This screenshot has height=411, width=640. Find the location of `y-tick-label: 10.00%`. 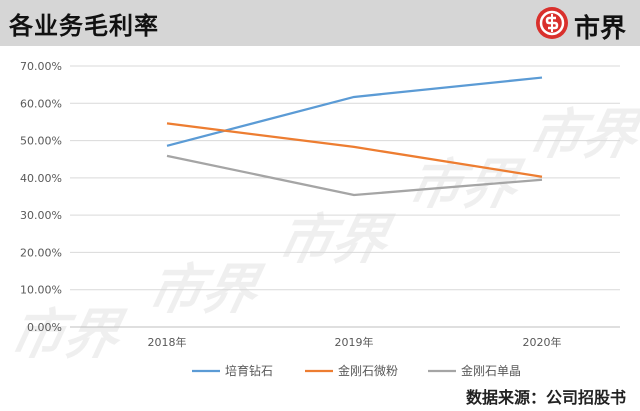

y-tick-label: 10.00% is located at coordinates (41, 290).